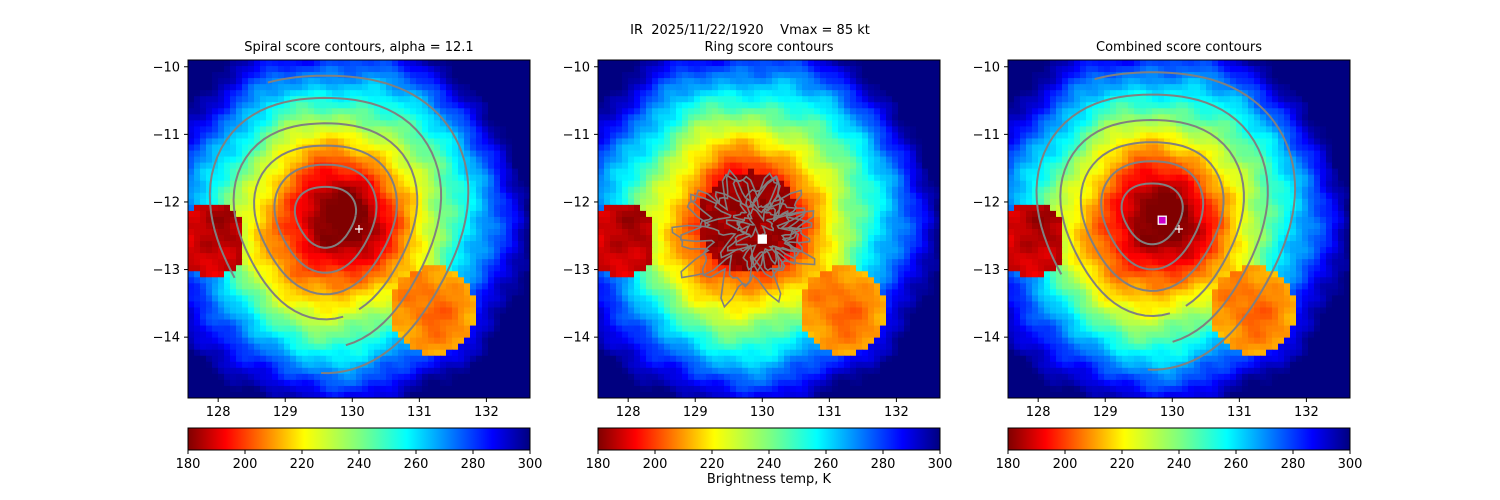  What do you see at coordinates (750, 30) in the screenshot?
I see `figure-suptitle: IR 2025/11/22/1920 Vmax = 85 kt` at bounding box center [750, 30].